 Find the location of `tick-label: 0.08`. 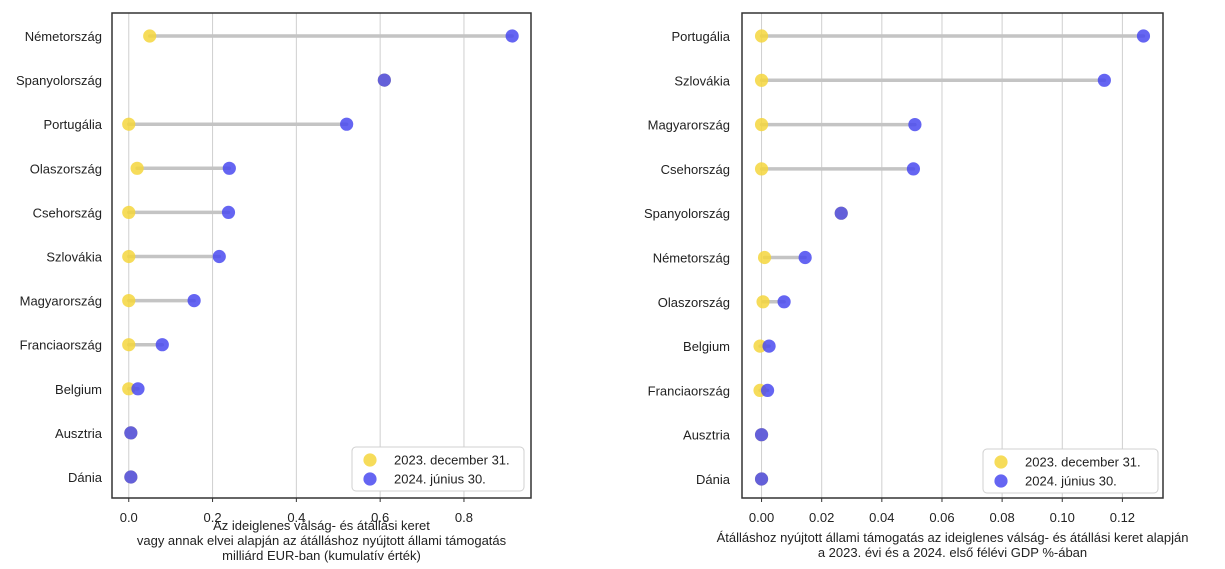

tick-label: 0.08 is located at coordinates (1001, 517).